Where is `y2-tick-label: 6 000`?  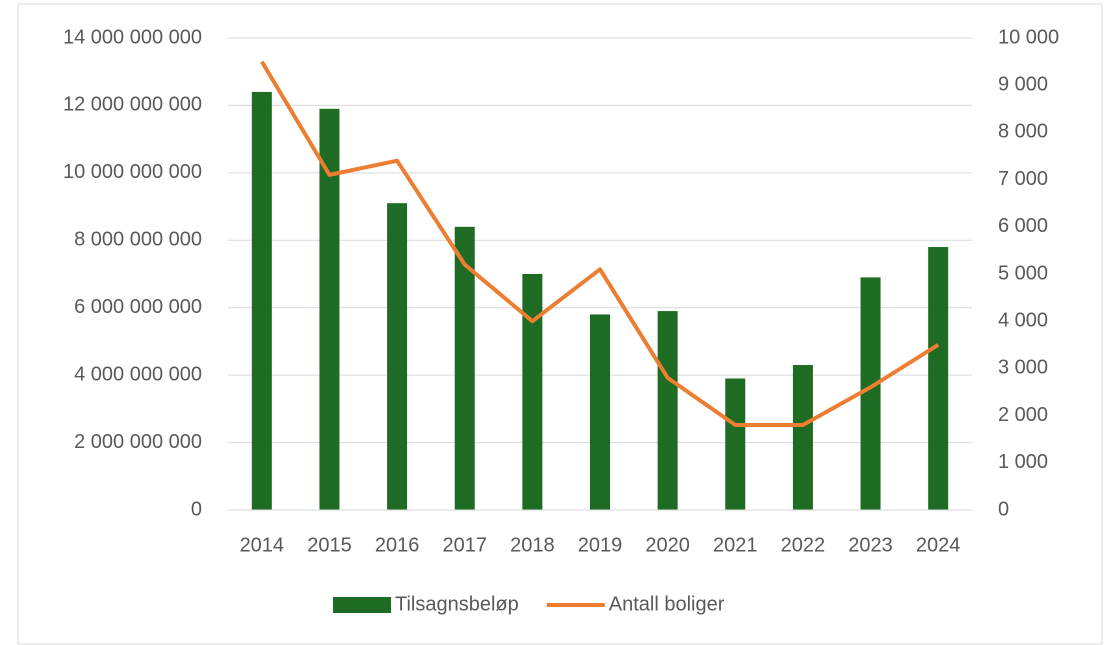
y2-tick-label: 6 000 is located at coordinates (1023, 226).